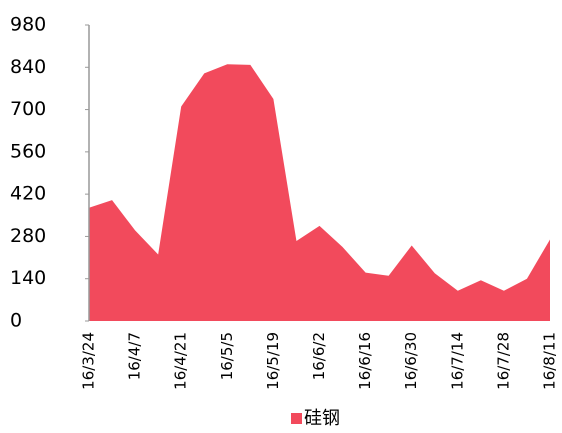 The height and width of the screenshot is (433, 562). Describe the element at coordinates (28, 25) in the screenshot. I see `y-tick-label: 980` at that location.